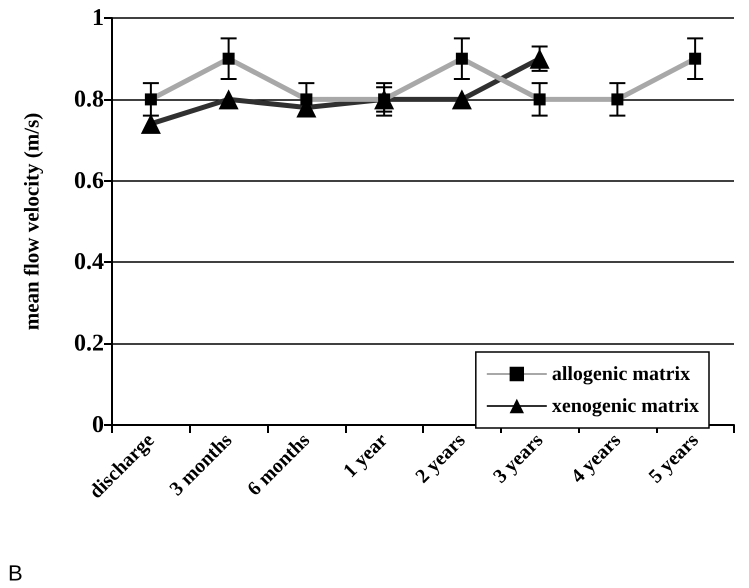 This screenshot has width=749, height=588. Describe the element at coordinates (89, 181) in the screenshot. I see `y-tick-label: 0.6` at that location.